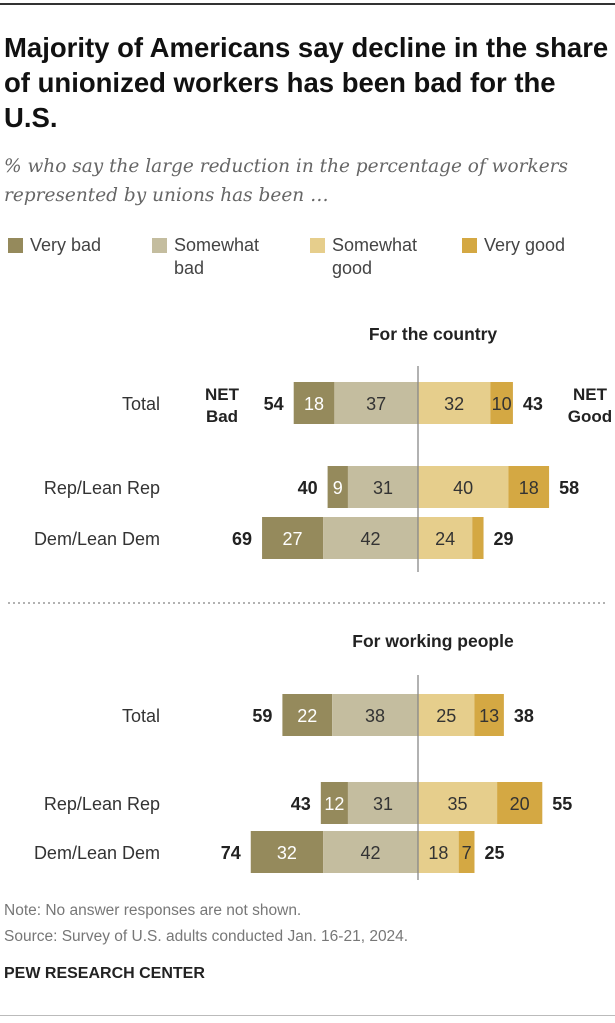 The image size is (615, 1023). I want to click on legend-very-bad: Very bad, so click(54, 245).